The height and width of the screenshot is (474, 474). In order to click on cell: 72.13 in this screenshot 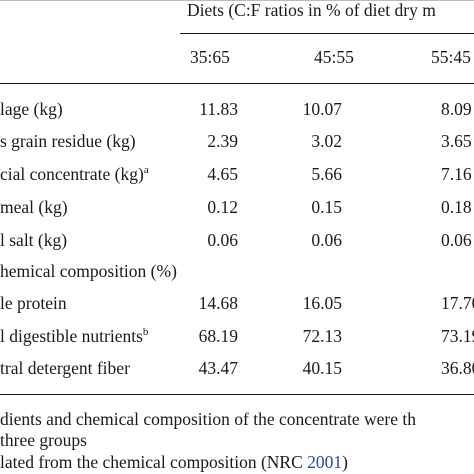, I will do `click(322, 336)`.